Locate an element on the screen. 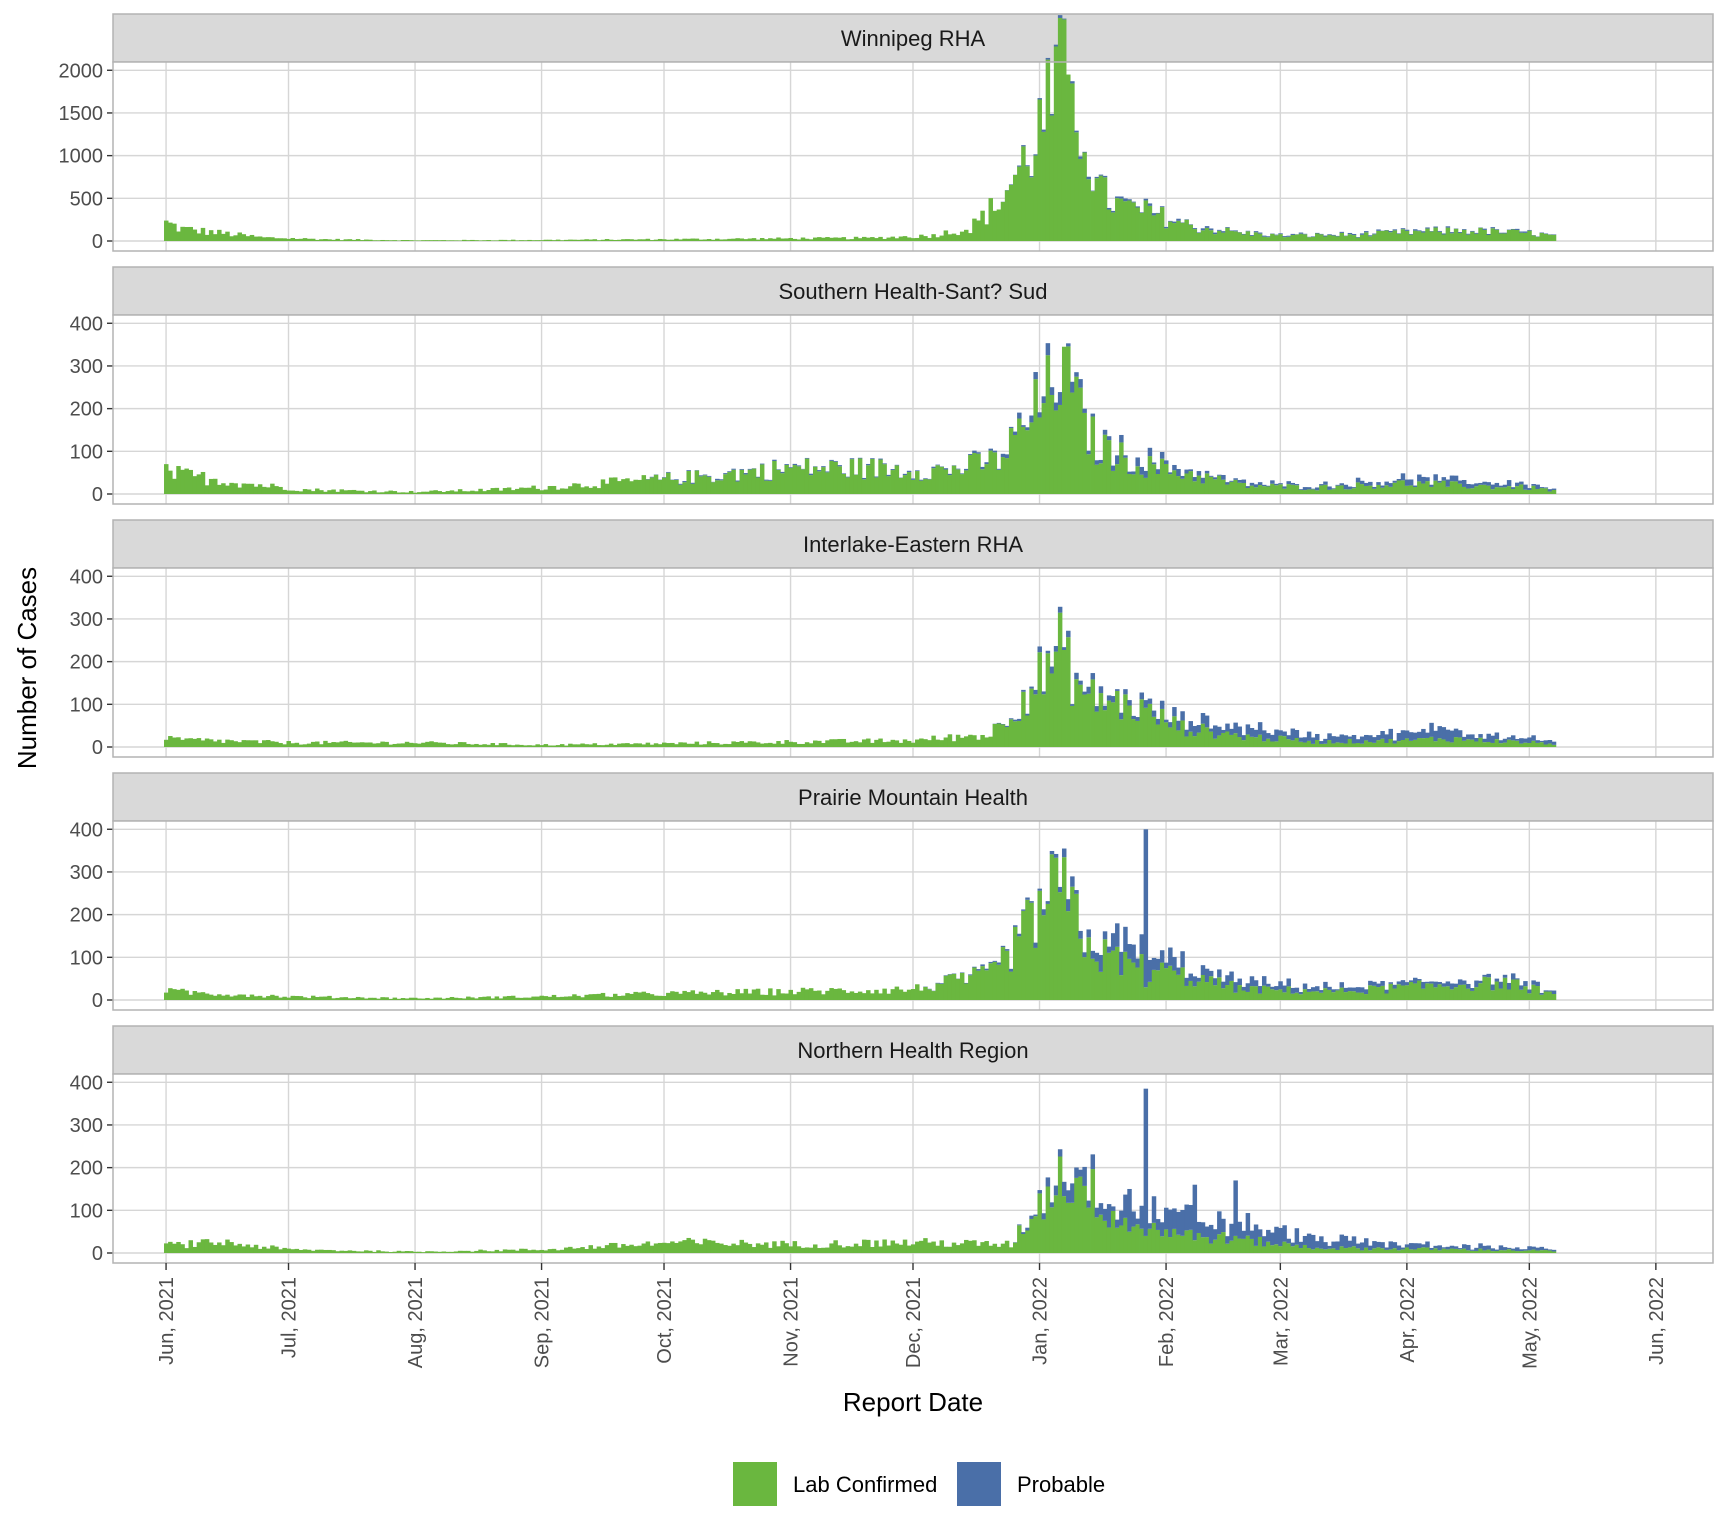  y-tick-label: 300 is located at coordinates (86, 1126).